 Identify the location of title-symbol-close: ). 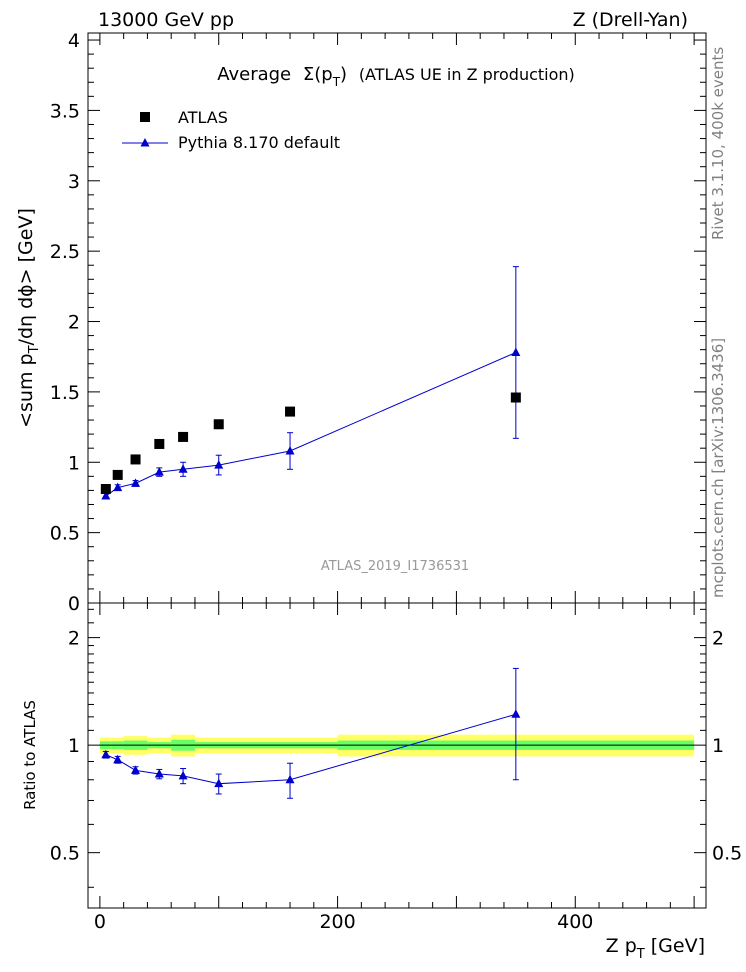
(343, 74).